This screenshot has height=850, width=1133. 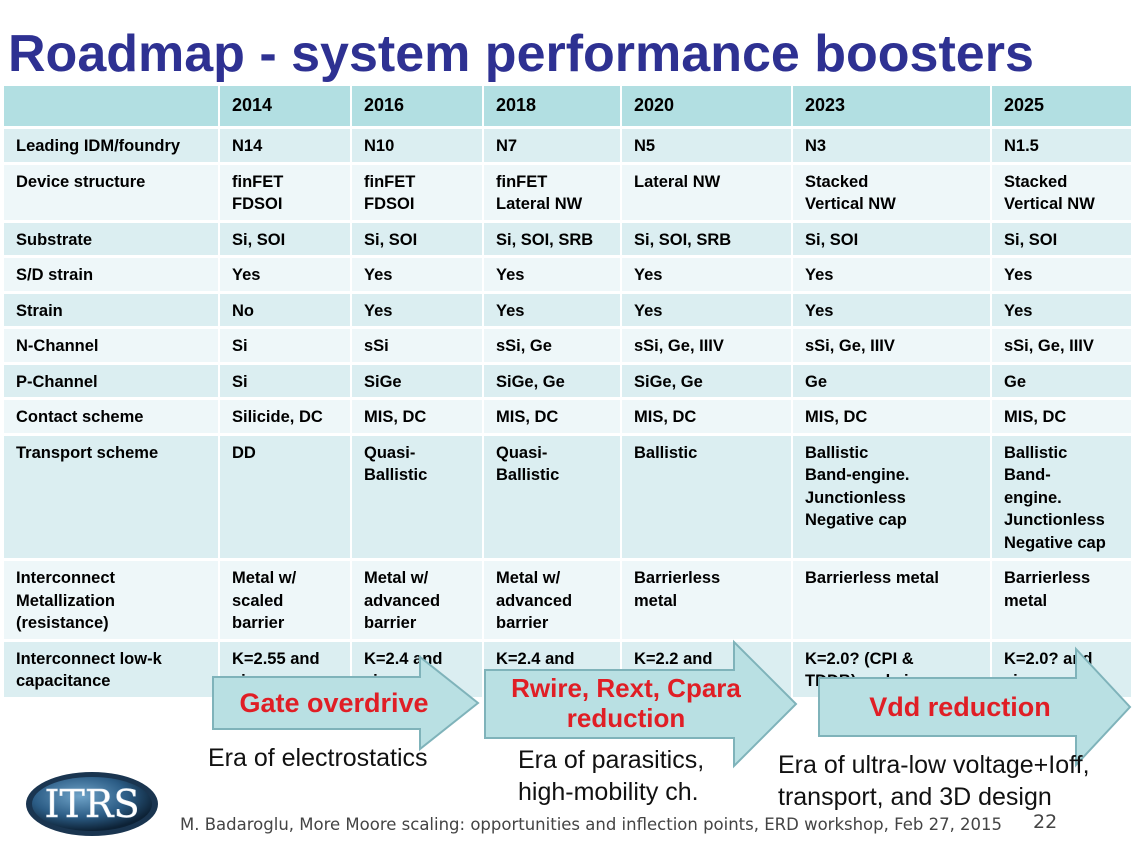 I want to click on table-cell: finFET Lateral NW, so click(x=553, y=193).